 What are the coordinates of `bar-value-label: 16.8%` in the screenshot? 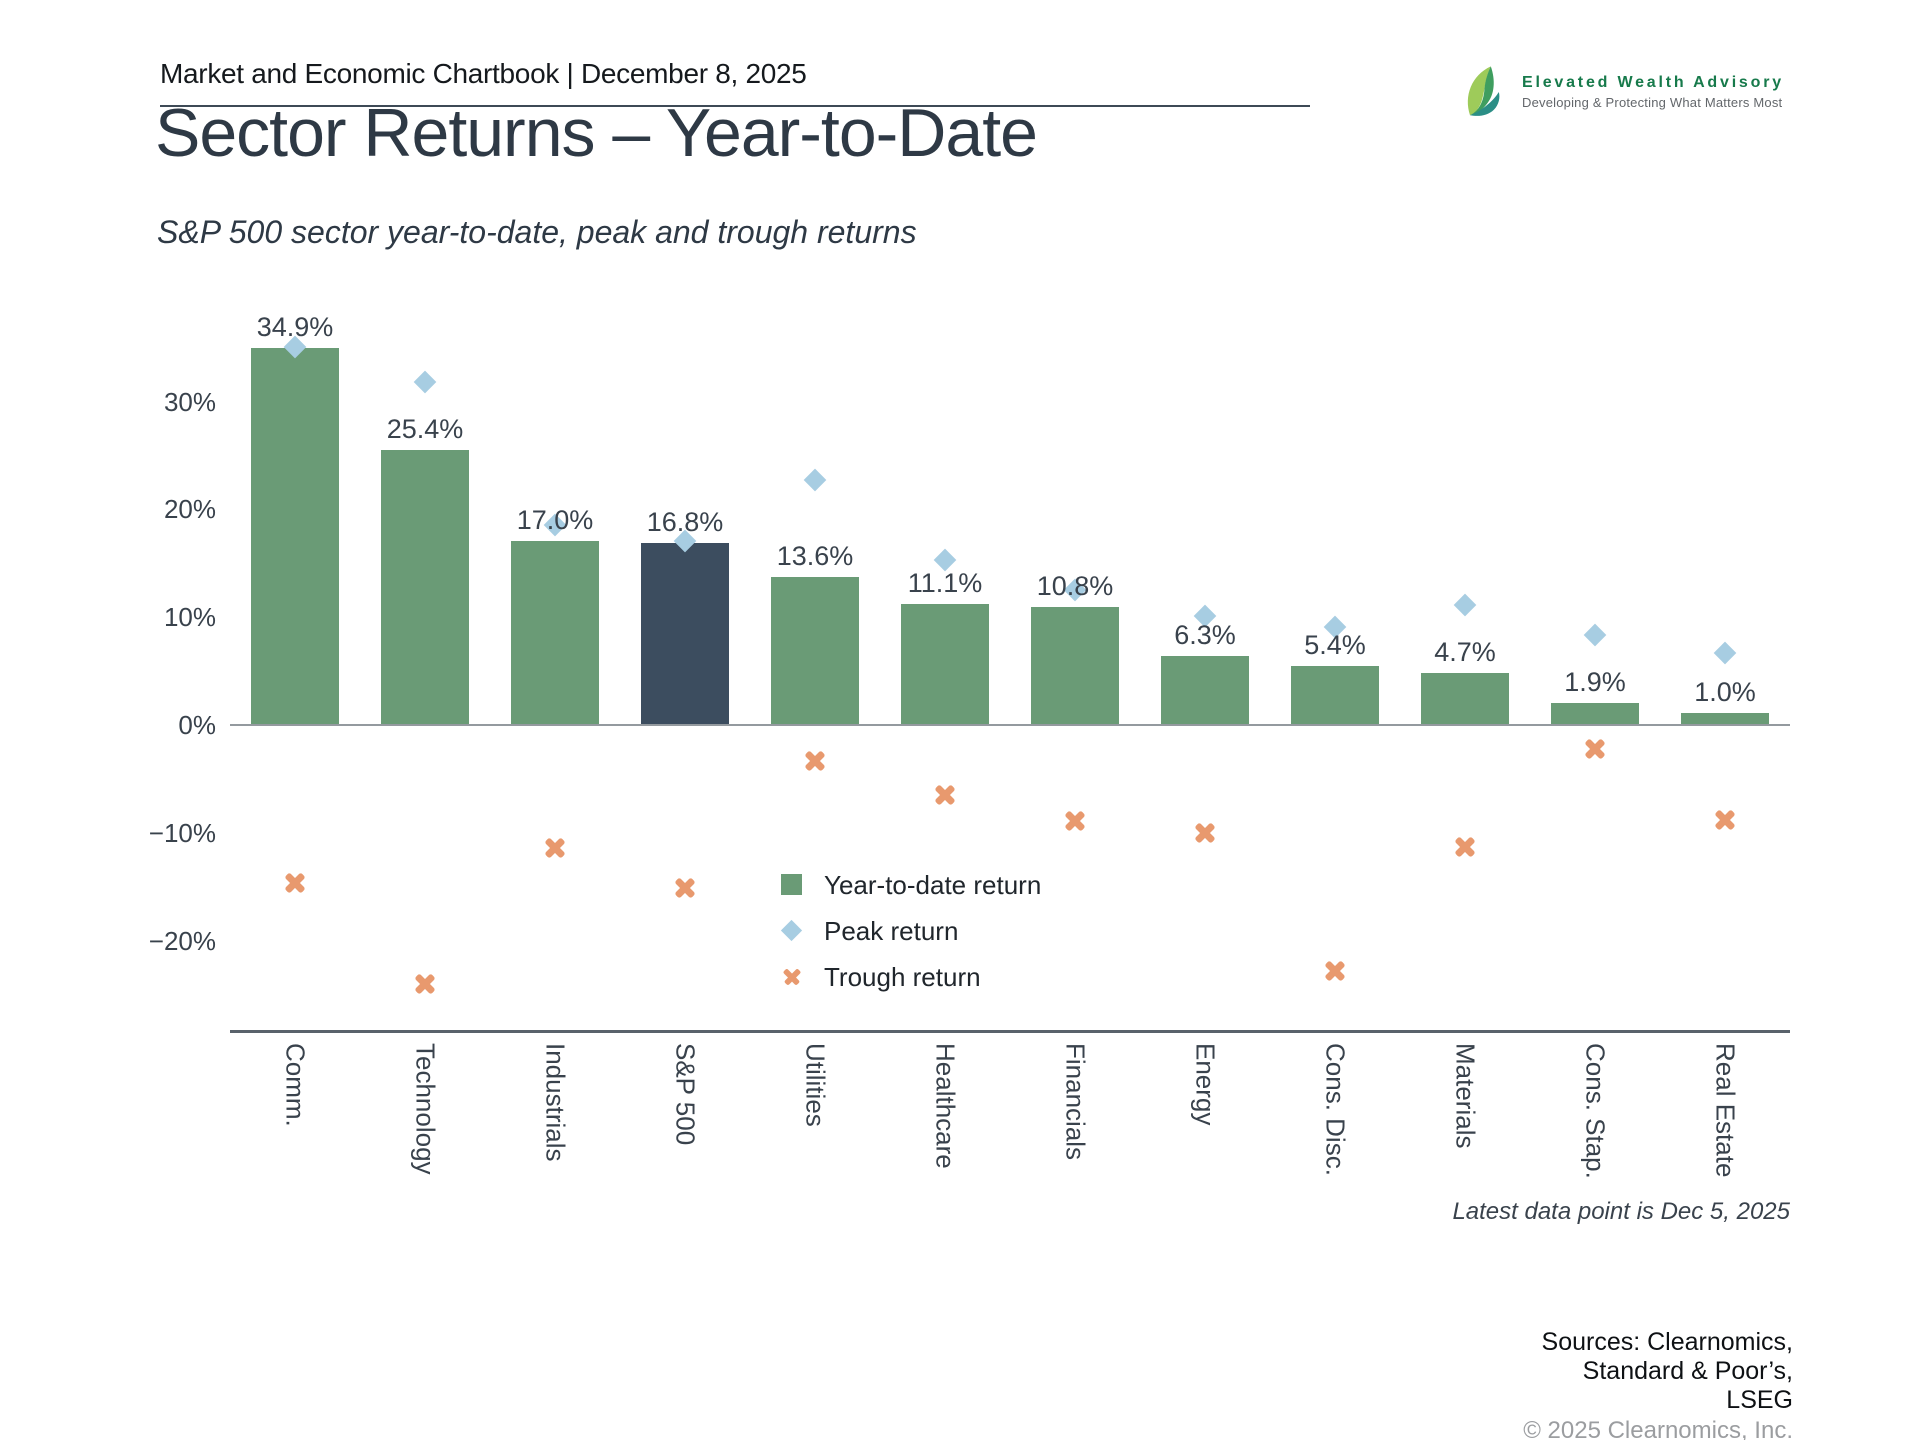 It's located at (685, 521).